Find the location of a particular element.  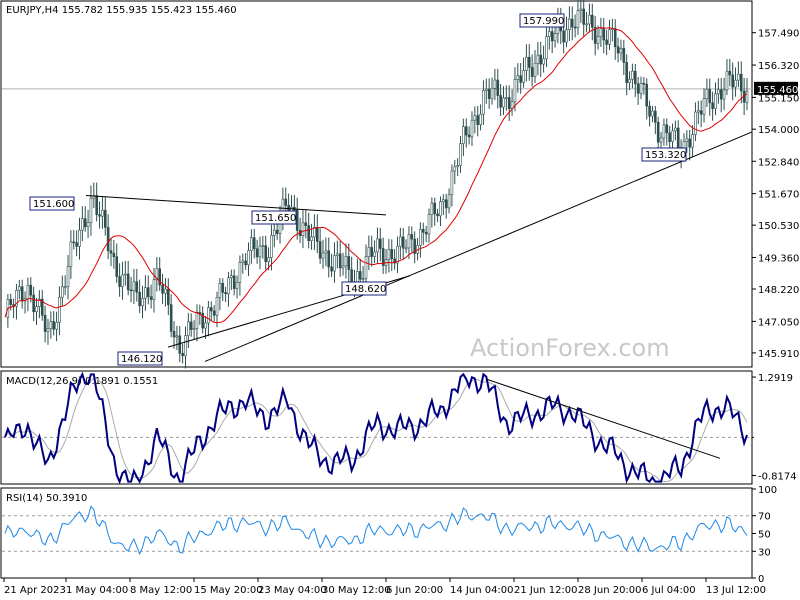

last-price-tag is located at coordinates (776, 88).